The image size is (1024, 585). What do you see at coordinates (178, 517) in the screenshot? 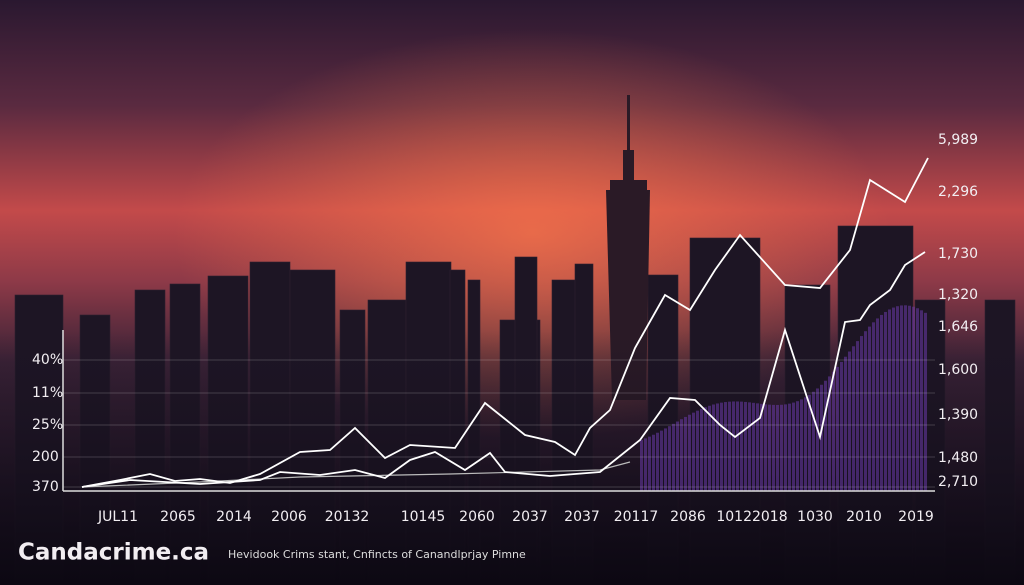
I see `x-label: 2065` at bounding box center [178, 517].